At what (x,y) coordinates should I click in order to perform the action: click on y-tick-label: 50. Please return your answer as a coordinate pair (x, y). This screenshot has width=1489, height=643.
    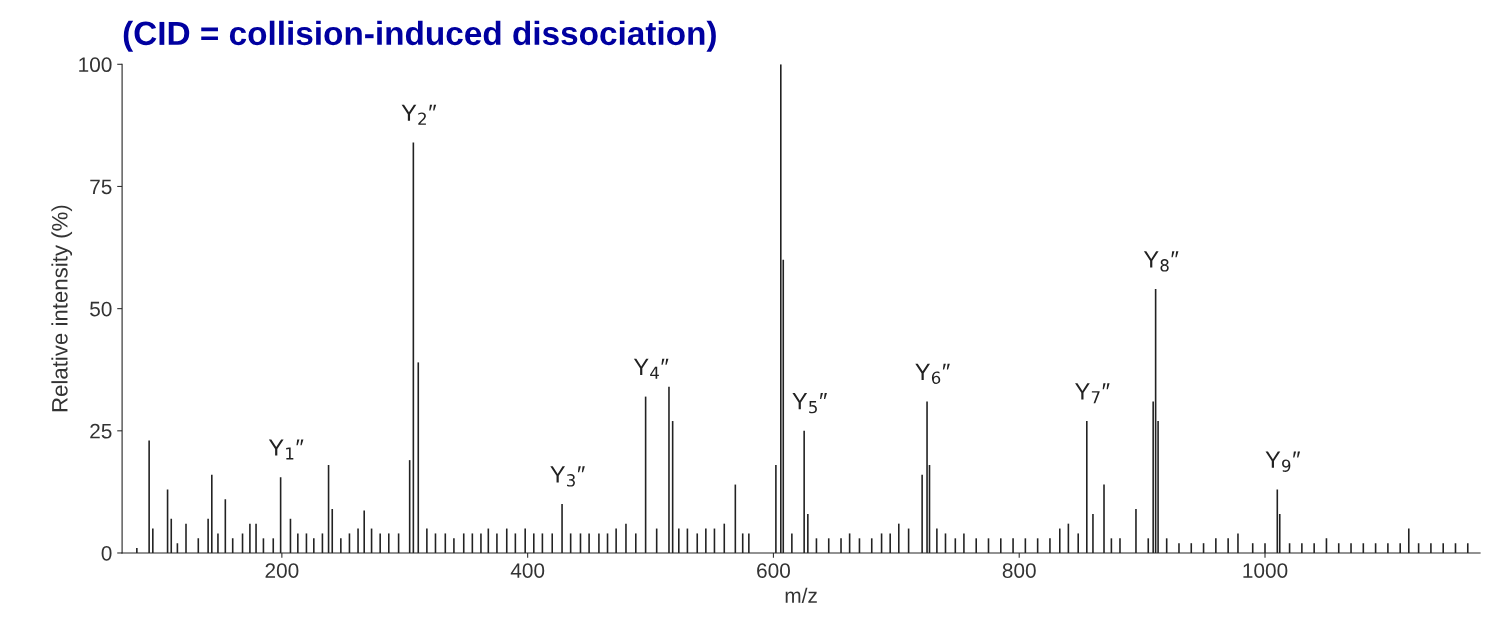
    Looking at the image, I should click on (101, 309).